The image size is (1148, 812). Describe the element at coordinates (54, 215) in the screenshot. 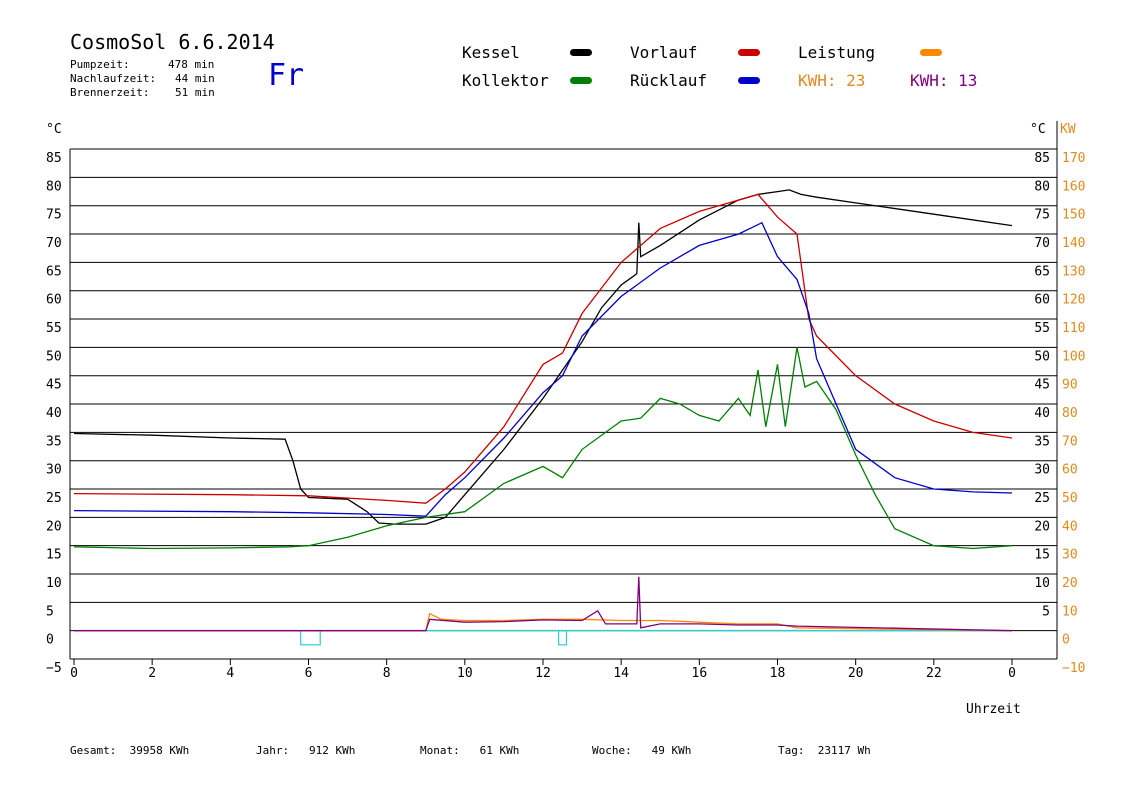

I see `y-tick-label-left: 75` at that location.